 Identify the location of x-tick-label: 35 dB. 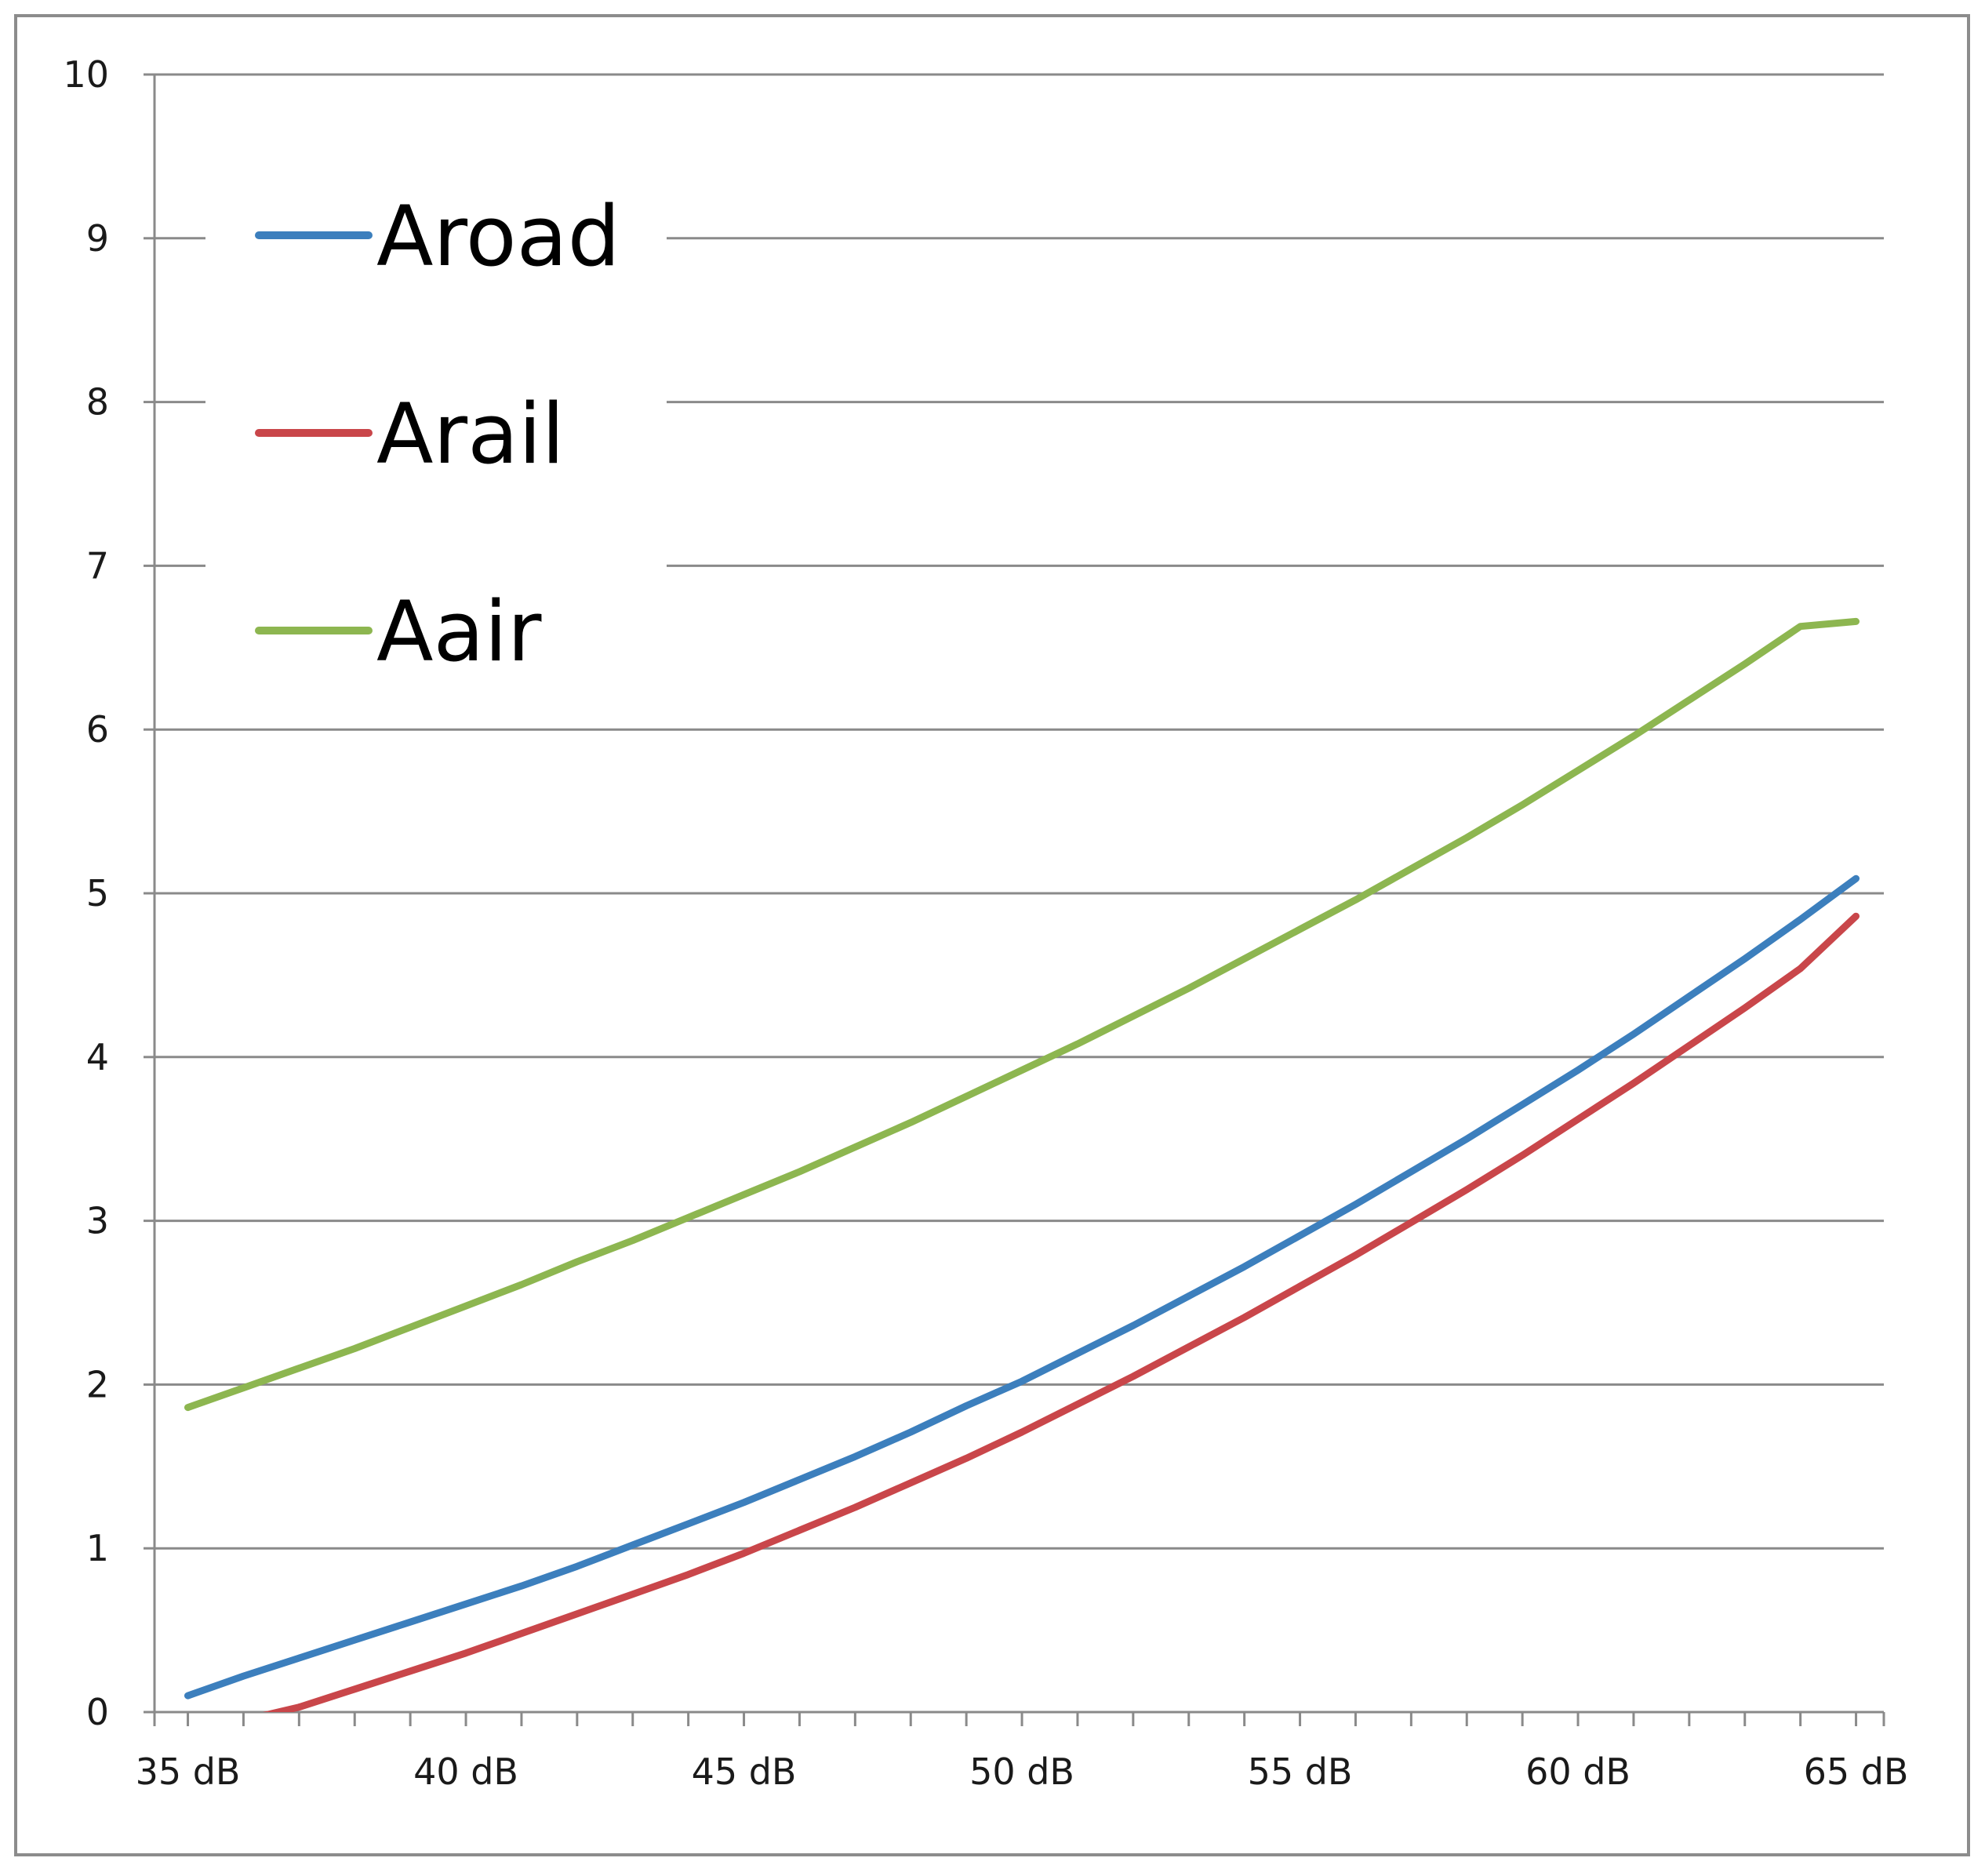
(188, 1772).